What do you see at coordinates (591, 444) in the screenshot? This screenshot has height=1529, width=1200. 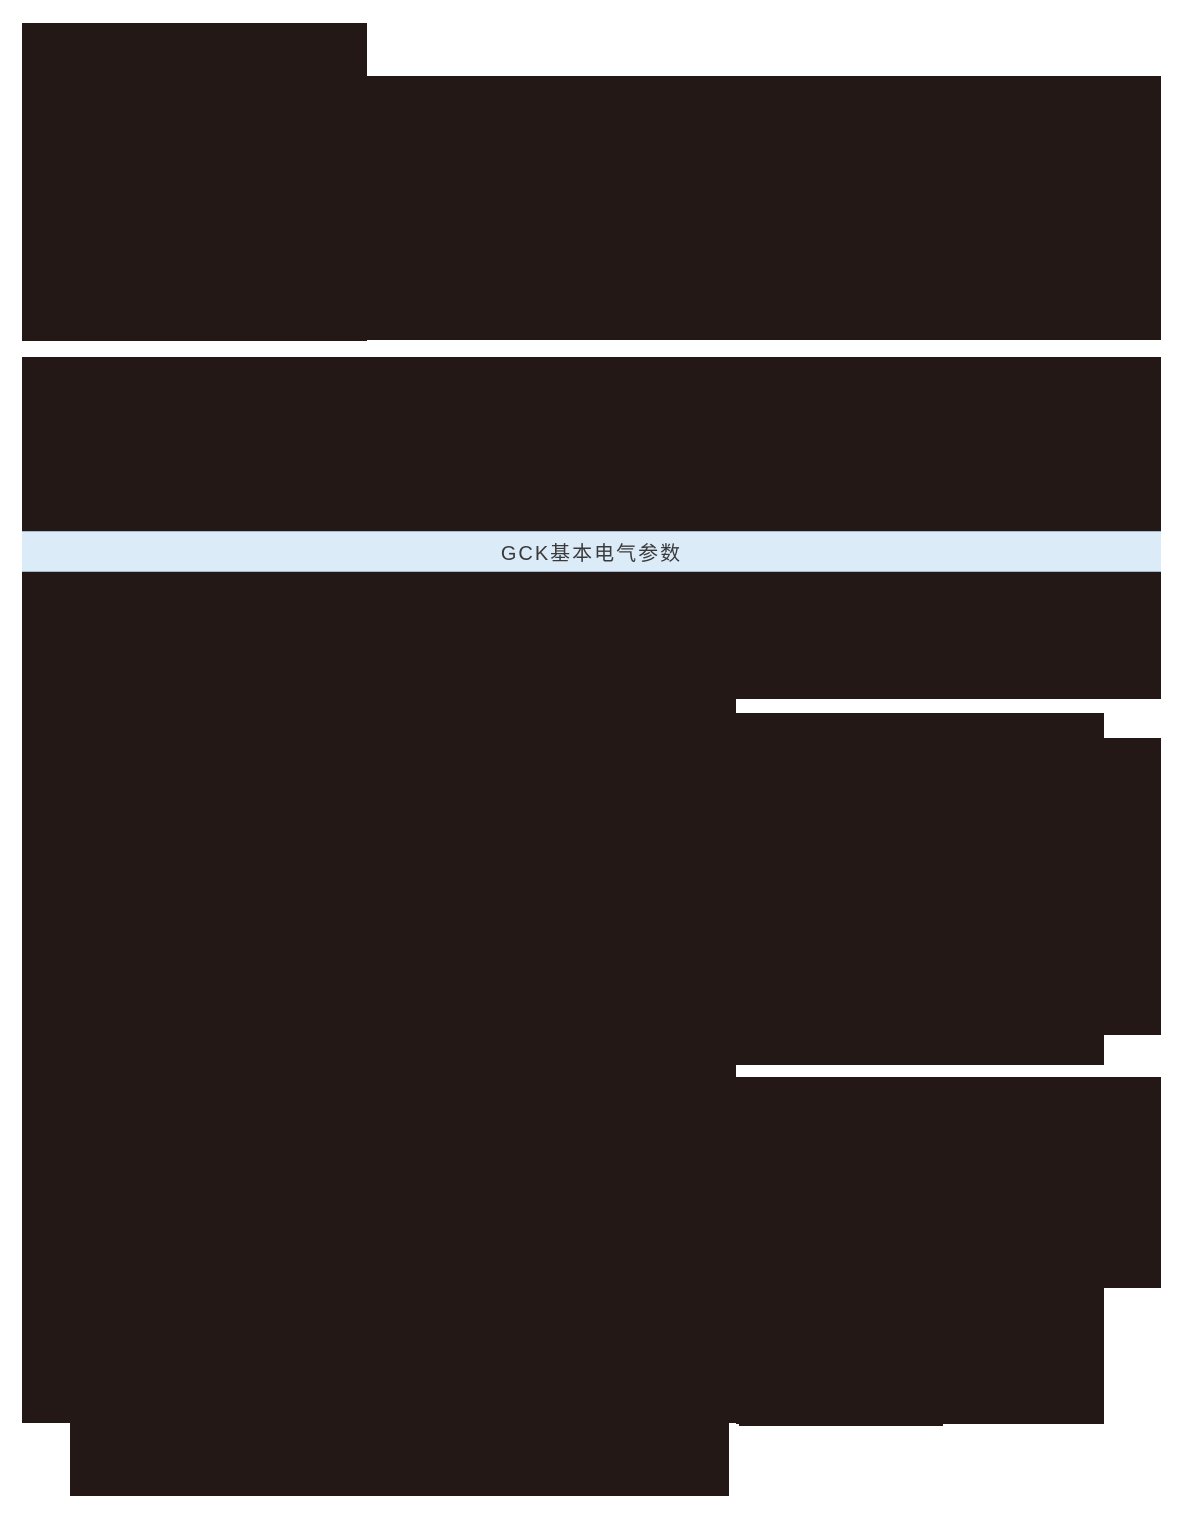 I see `redacted-intro-block` at bounding box center [591, 444].